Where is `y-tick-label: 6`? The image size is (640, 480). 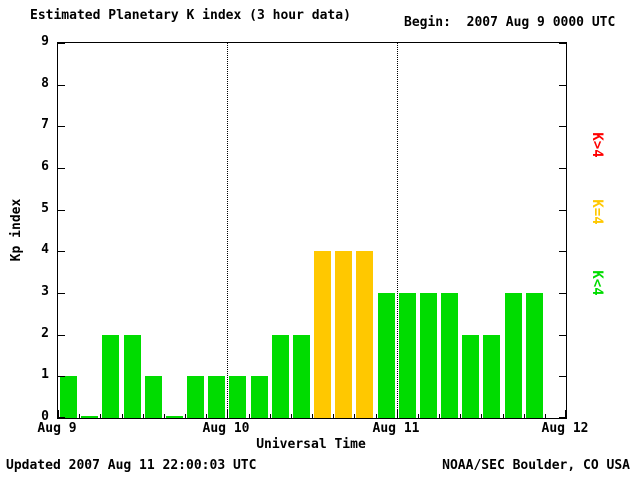 y-tick-label: 6 is located at coordinates (45, 166).